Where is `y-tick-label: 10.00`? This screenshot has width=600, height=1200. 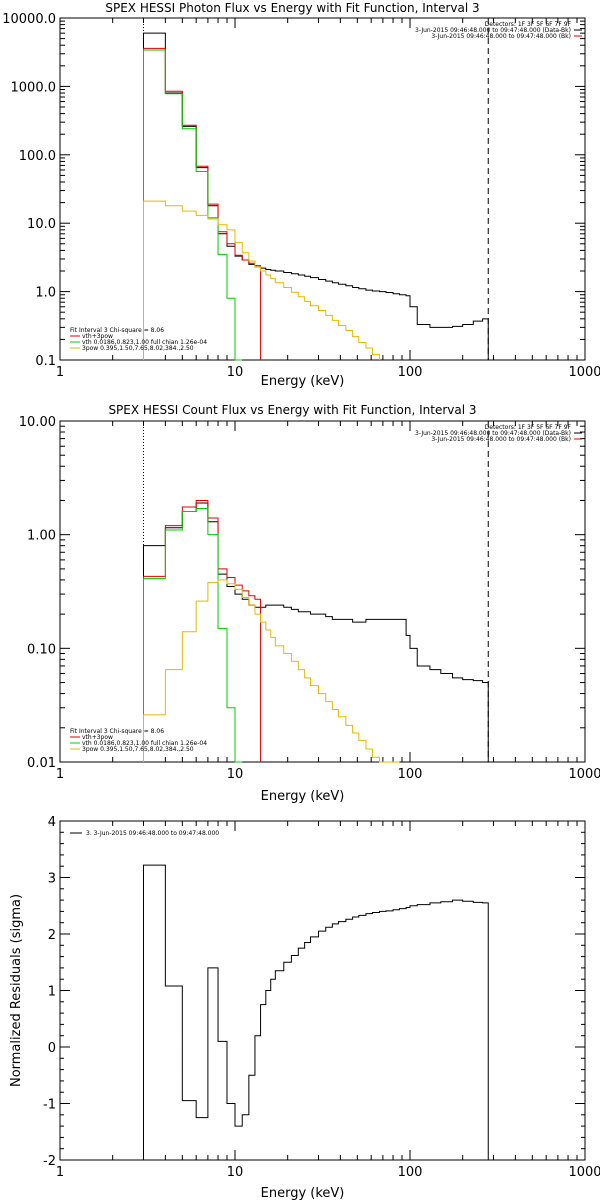 y-tick-label: 10.00 is located at coordinates (37, 422).